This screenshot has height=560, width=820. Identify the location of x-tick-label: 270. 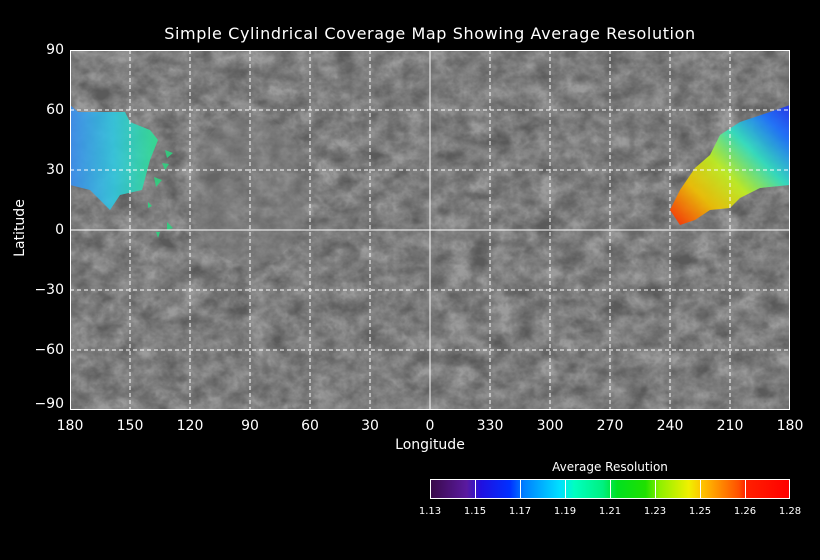
(610, 426).